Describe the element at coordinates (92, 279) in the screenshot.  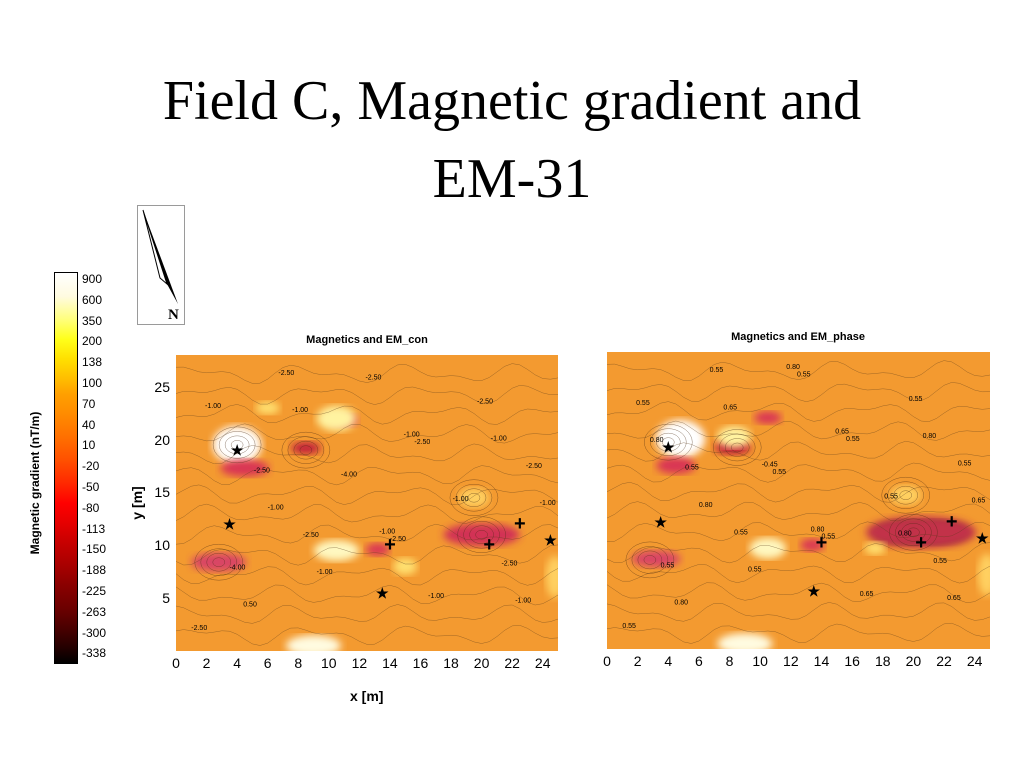
I see `colorbar-tick-label: 900` at that location.